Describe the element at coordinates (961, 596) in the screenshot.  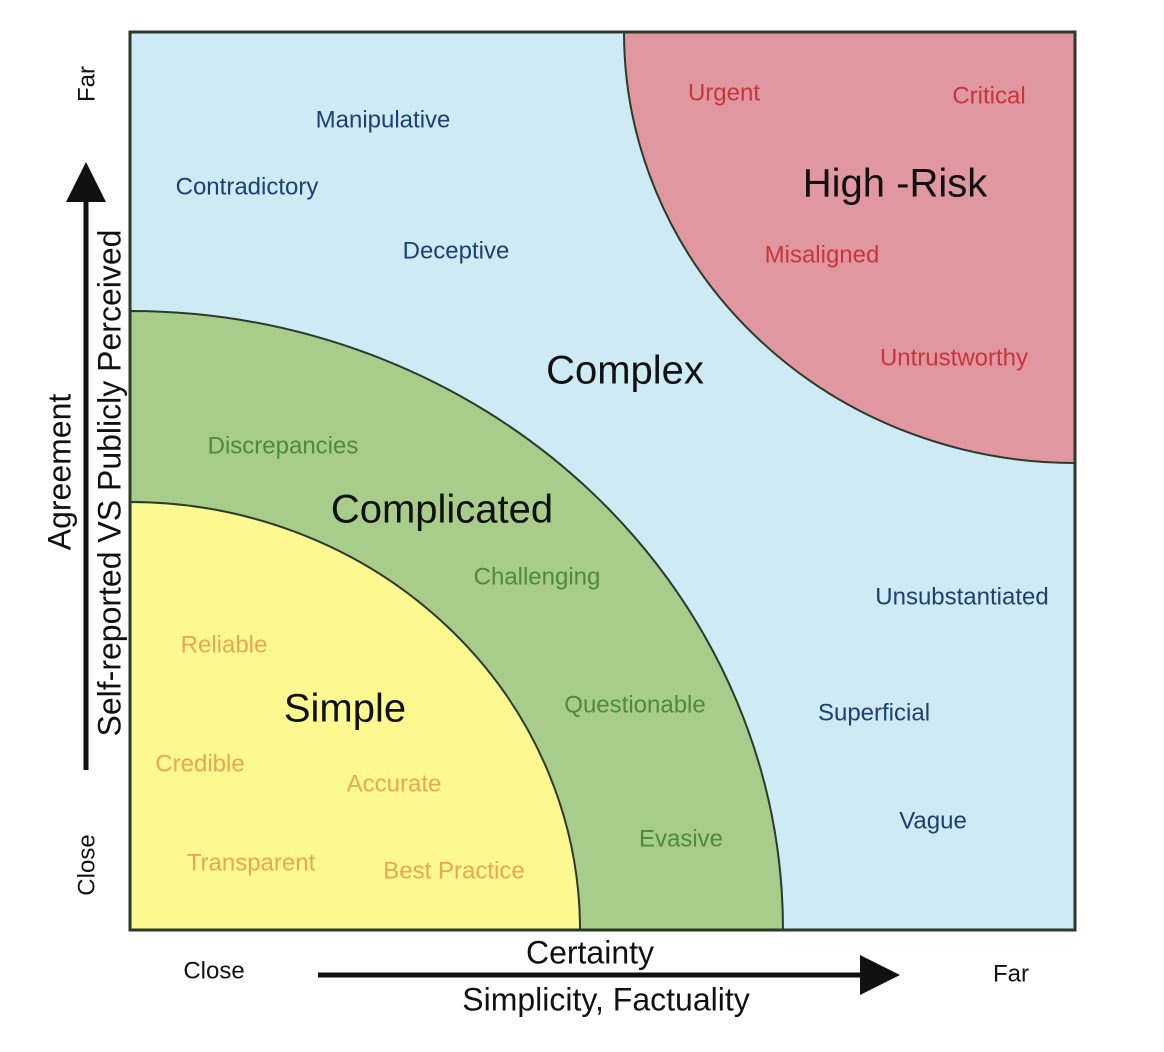
I see `word: Unsubstantiated` at that location.